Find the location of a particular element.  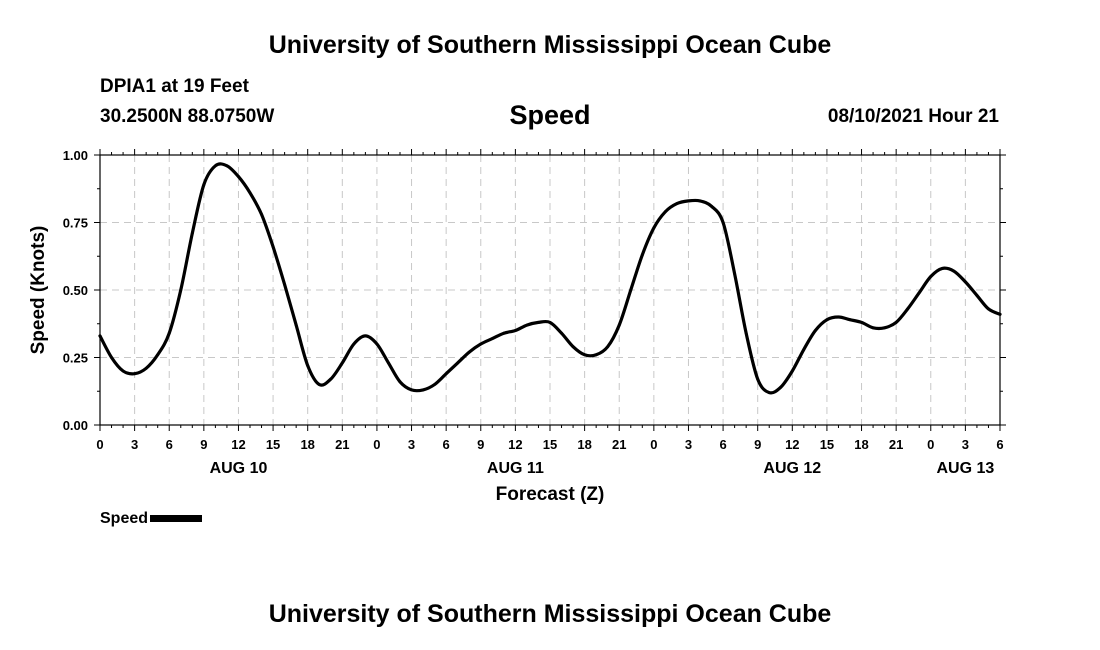

x-axis-label: Forecast (Z) is located at coordinates (550, 494).